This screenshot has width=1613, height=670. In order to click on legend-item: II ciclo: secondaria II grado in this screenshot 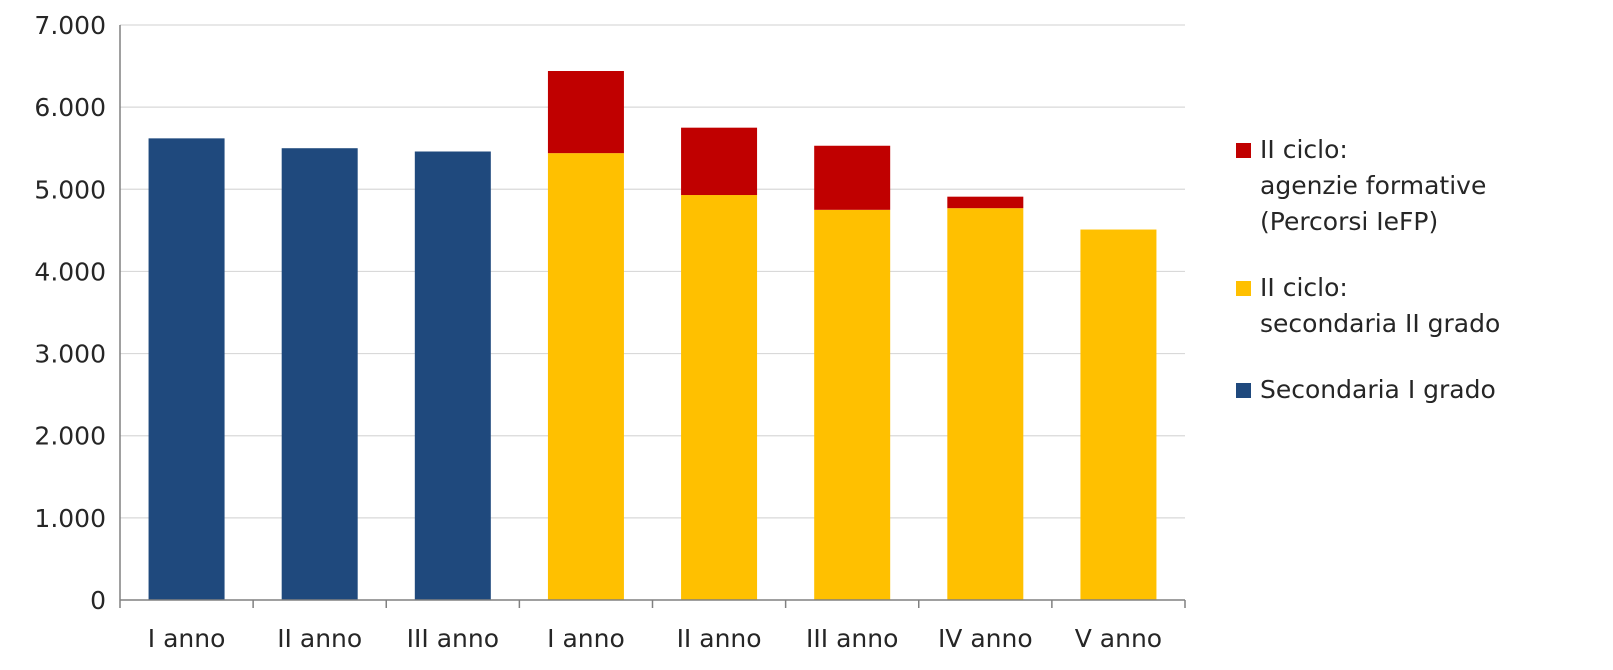, I will do `click(1417, 306)`.